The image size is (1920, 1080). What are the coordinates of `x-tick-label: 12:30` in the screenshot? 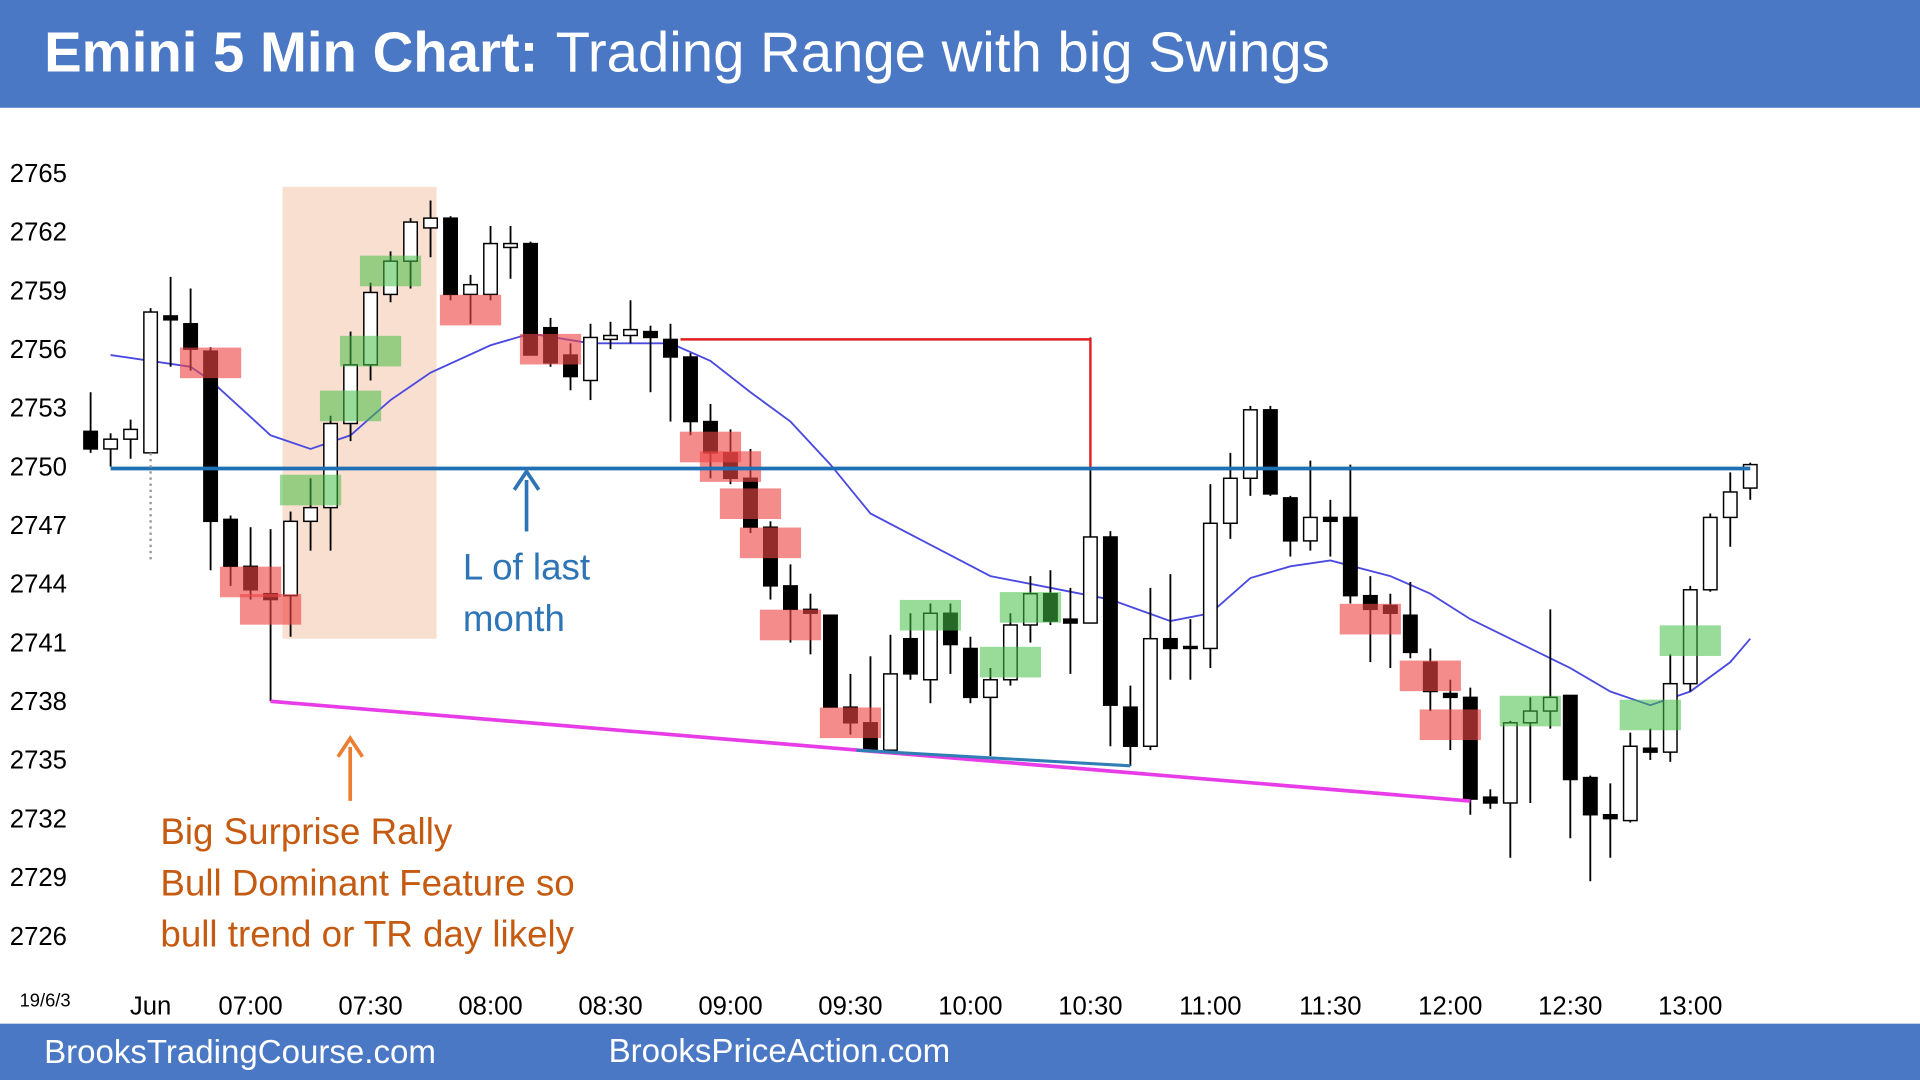 It's located at (1570, 1007).